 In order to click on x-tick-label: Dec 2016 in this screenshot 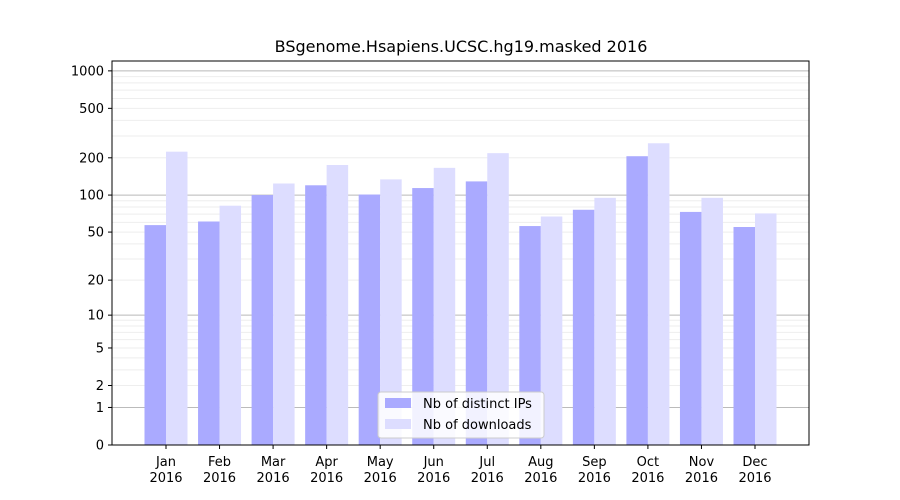, I will do `click(754, 470)`.